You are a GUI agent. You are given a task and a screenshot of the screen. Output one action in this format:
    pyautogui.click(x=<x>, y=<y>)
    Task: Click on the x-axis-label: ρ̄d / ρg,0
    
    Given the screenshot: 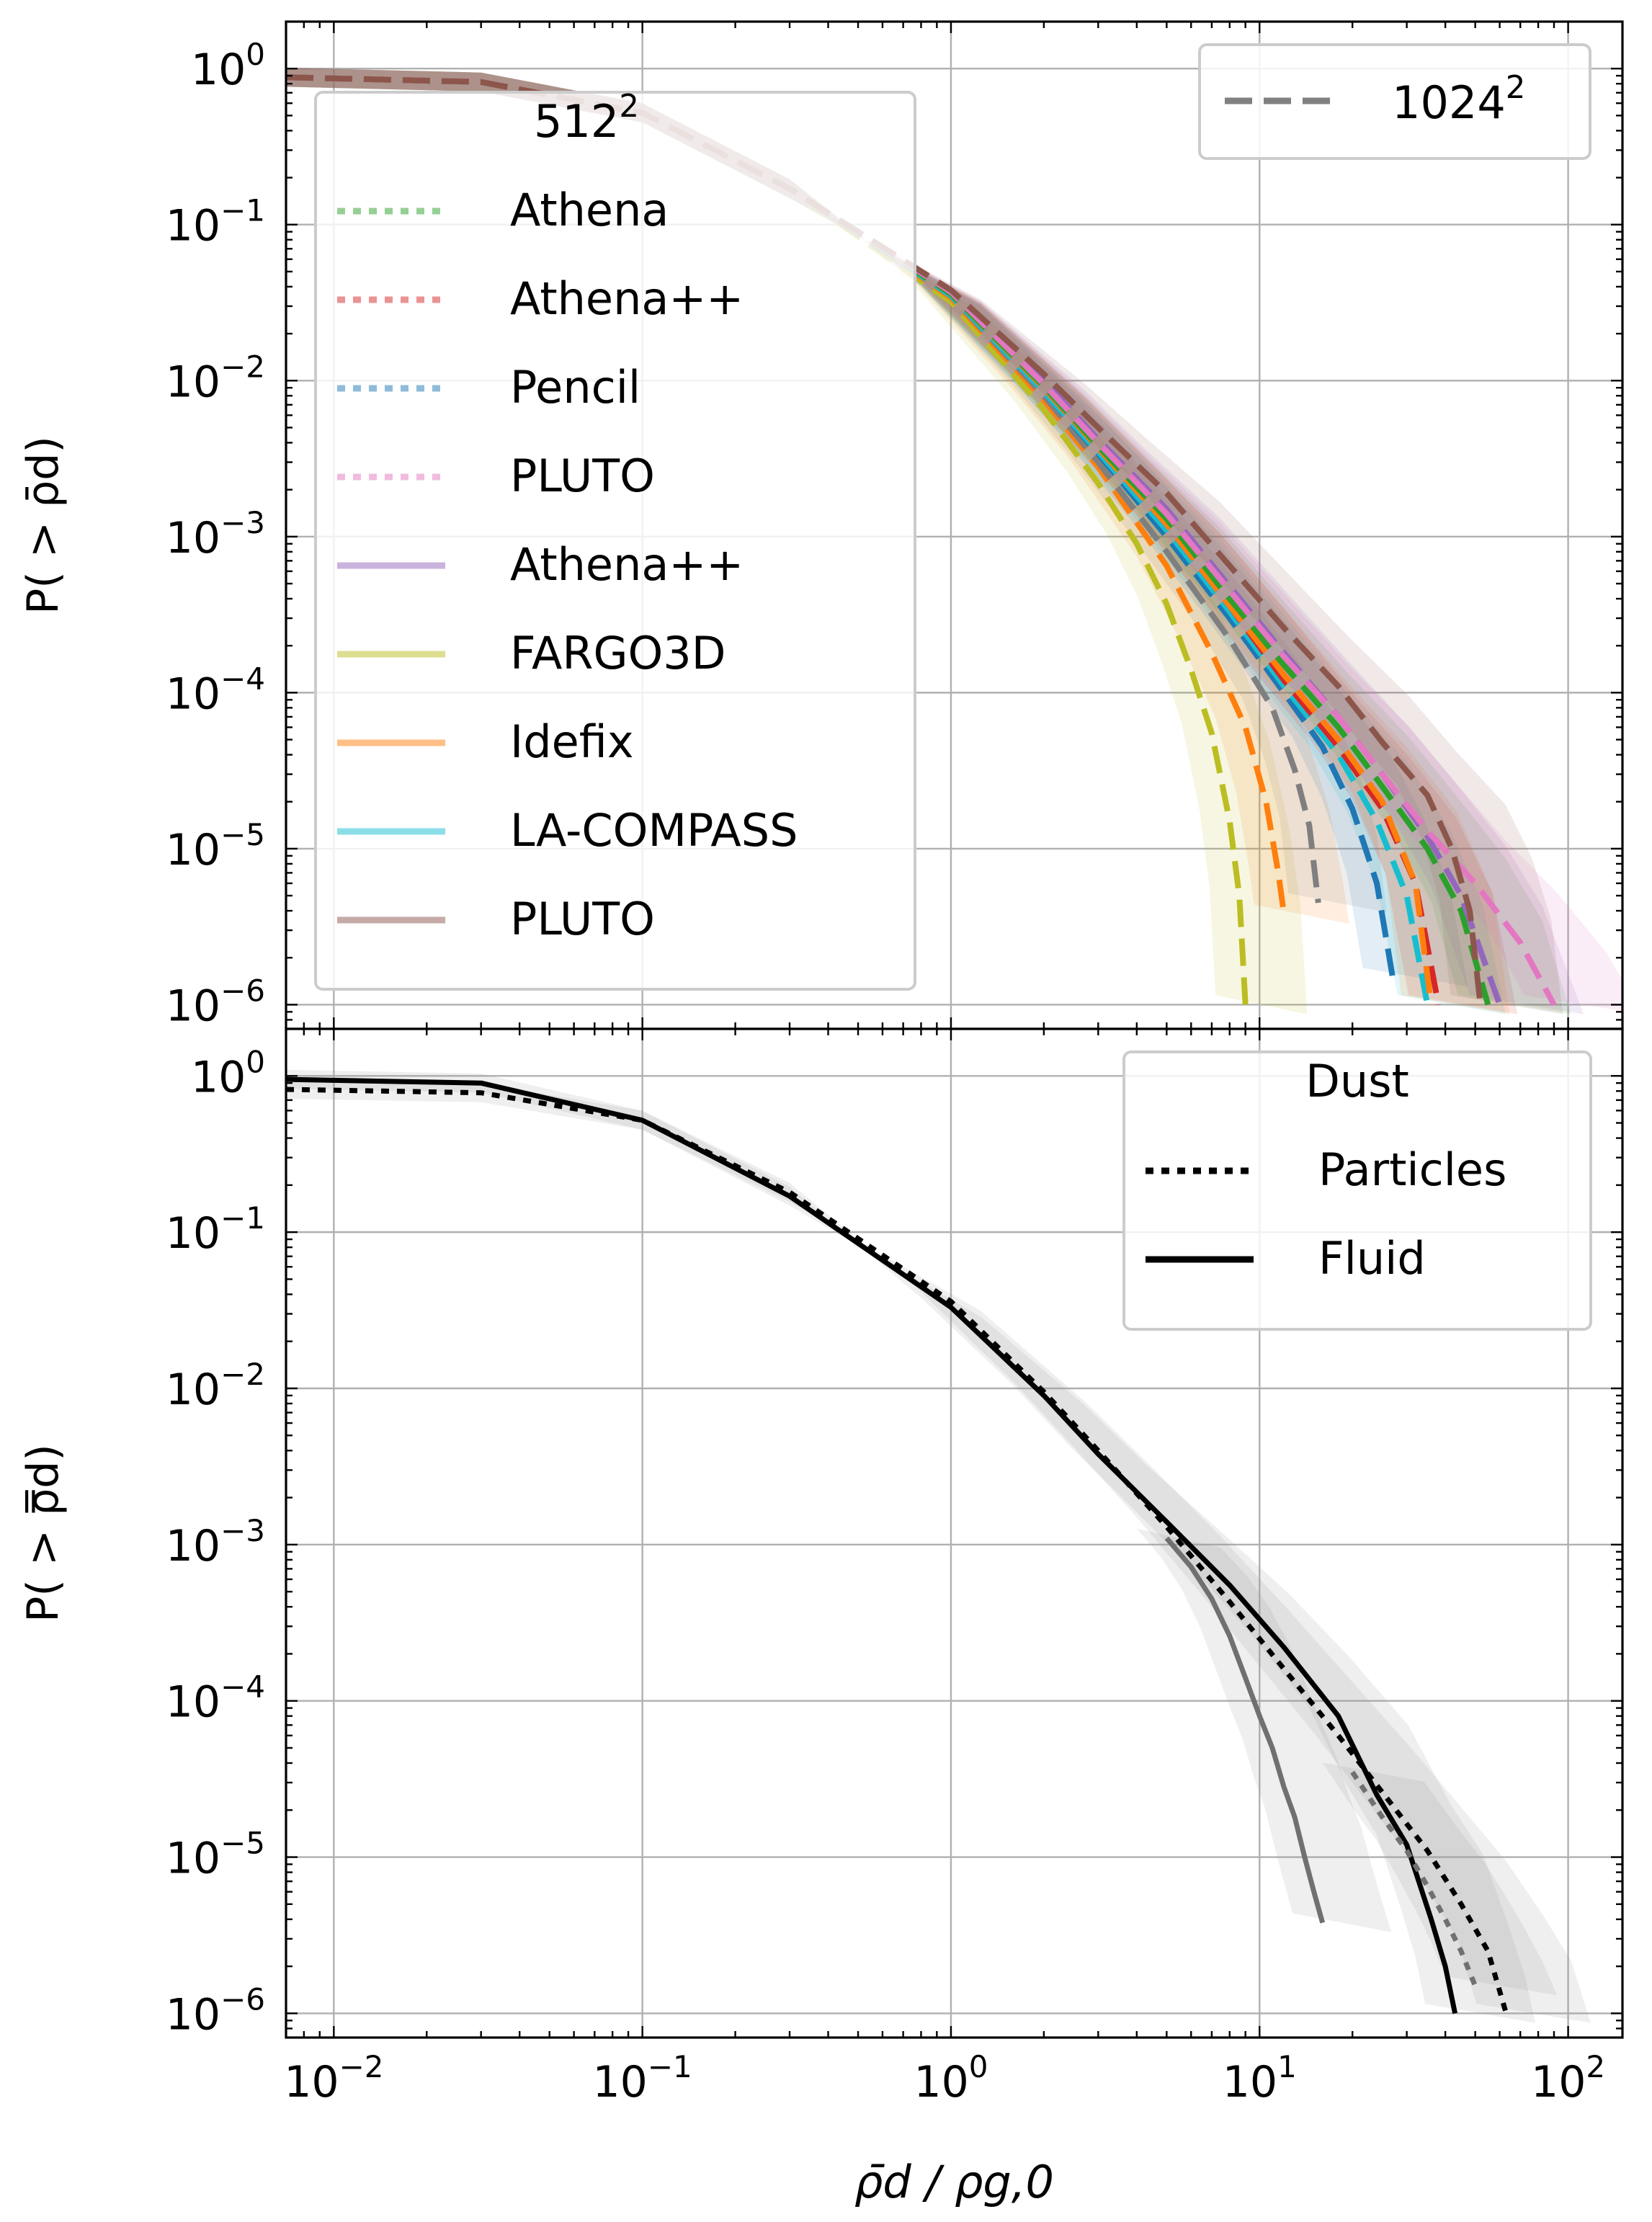 What is the action you would take?
    pyautogui.click(x=954, y=2182)
    